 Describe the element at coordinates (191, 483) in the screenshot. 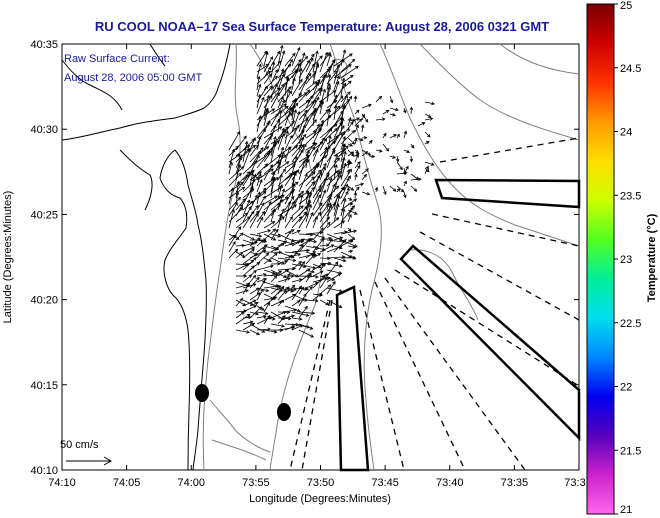

I see `x-tick-label: 74:00` at that location.